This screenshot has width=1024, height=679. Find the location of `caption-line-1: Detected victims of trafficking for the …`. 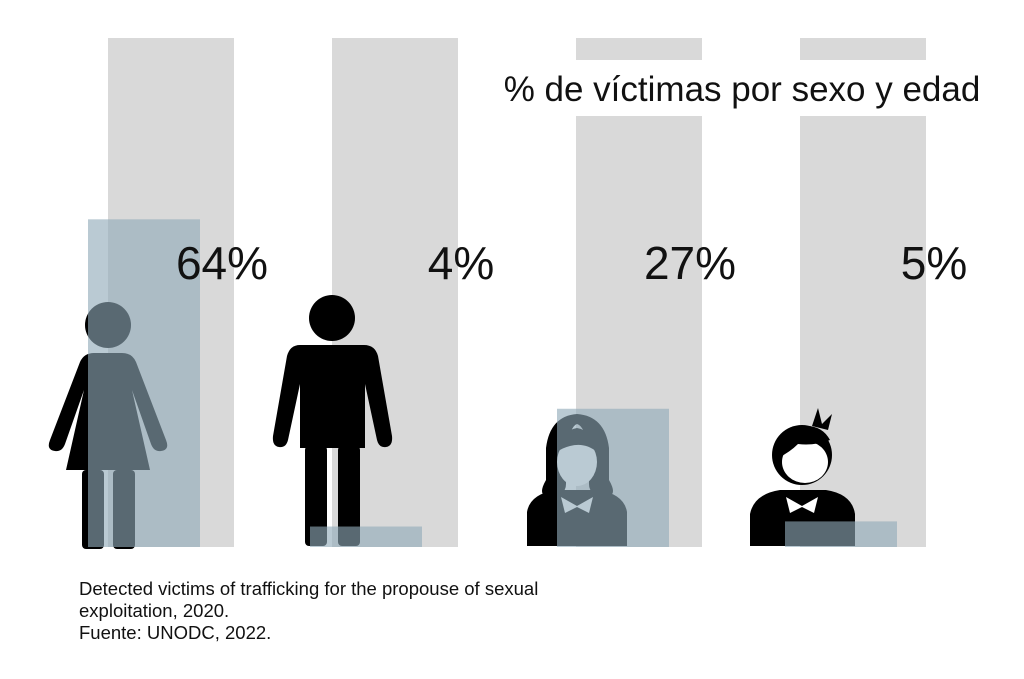

caption-line-1: Detected victims of trafficking for the … is located at coordinates (309, 588).